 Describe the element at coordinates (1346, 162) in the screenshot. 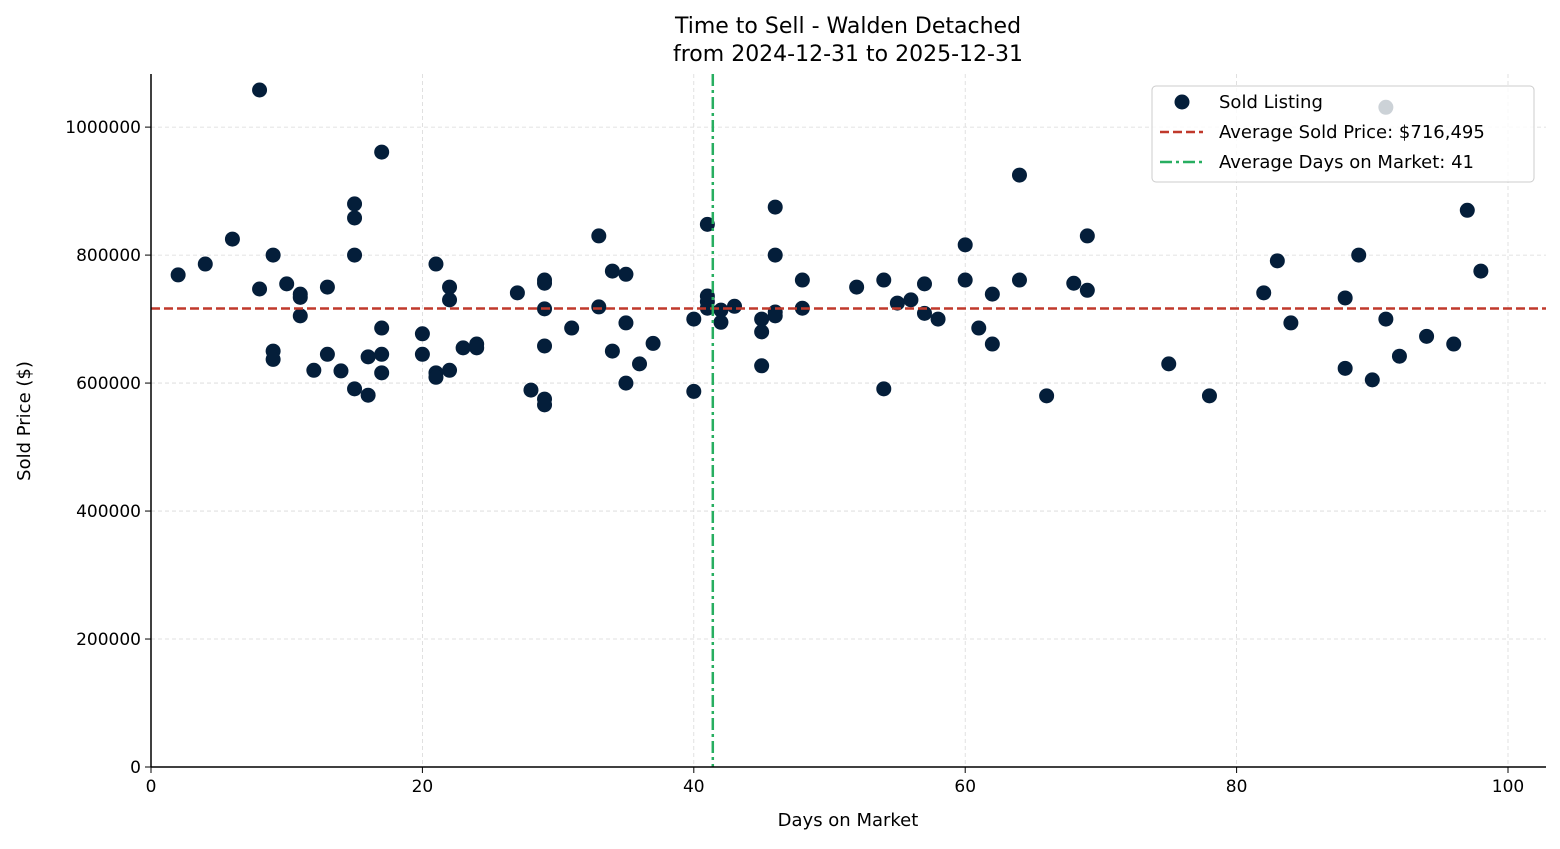

I see `legend-label-avg-days: Average Days on Market: 41` at that location.